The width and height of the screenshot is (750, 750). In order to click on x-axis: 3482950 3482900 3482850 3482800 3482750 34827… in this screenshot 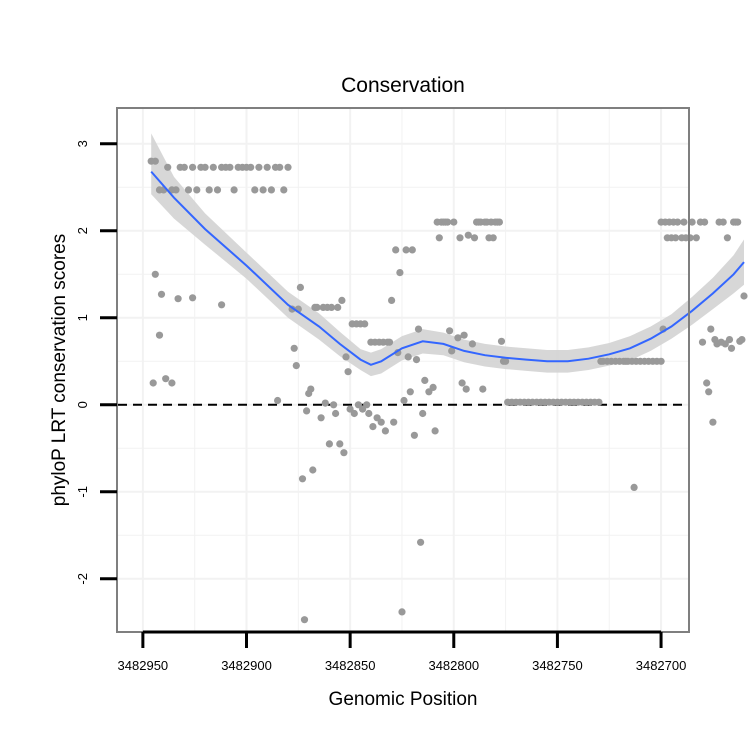, I will do `click(402, 651)`.